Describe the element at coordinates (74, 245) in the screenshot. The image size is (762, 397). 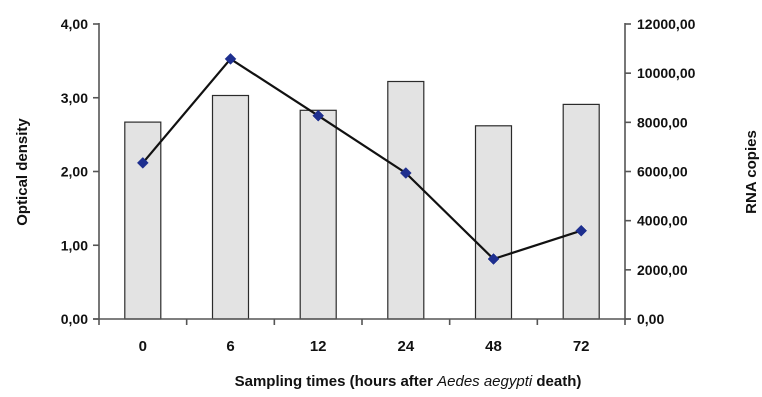
I see `left-tick-label: 1,00` at that location.